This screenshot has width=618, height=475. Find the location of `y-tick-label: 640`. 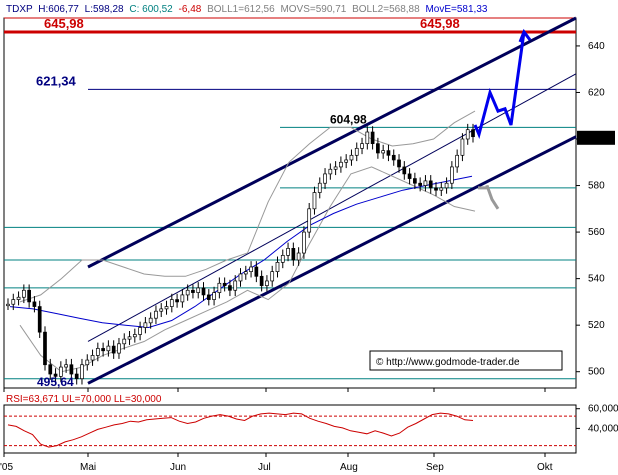

y-tick-label: 640 is located at coordinates (596, 46).